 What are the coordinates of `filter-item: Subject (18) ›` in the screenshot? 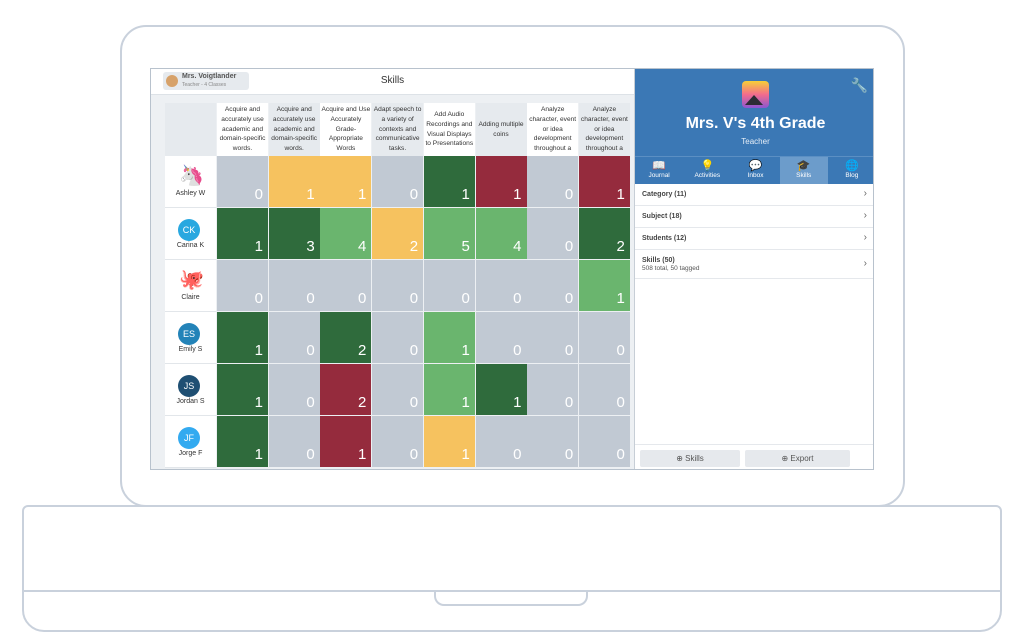 It's located at (754, 217).